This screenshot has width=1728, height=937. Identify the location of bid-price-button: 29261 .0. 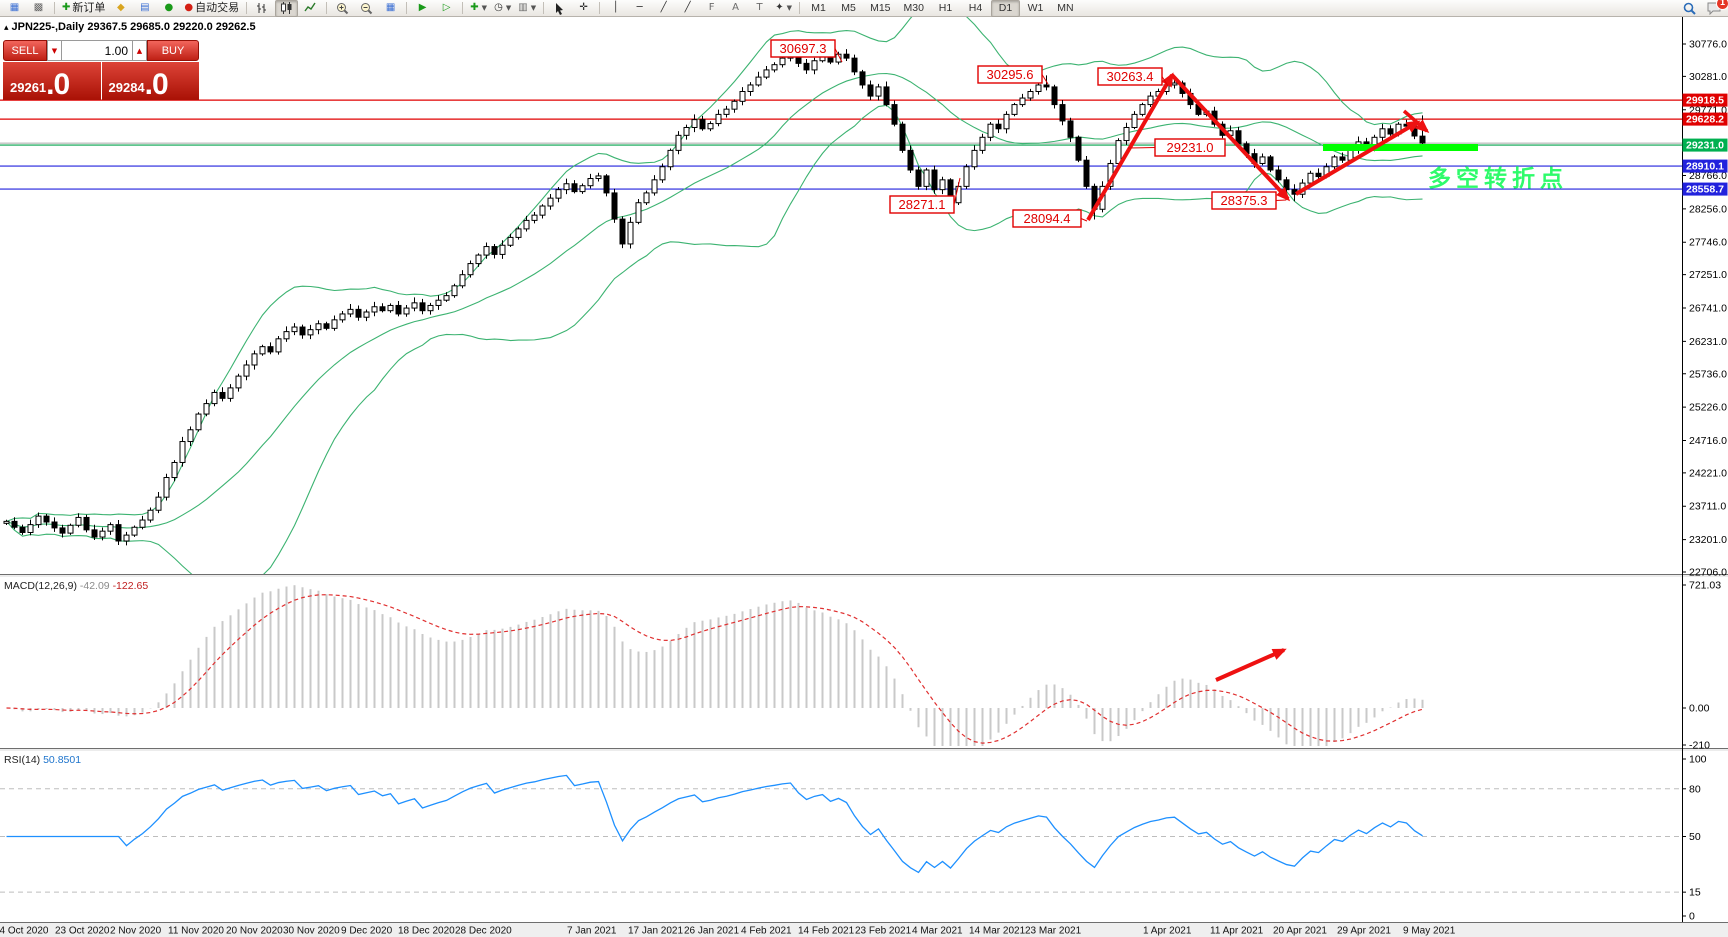
(52, 81).